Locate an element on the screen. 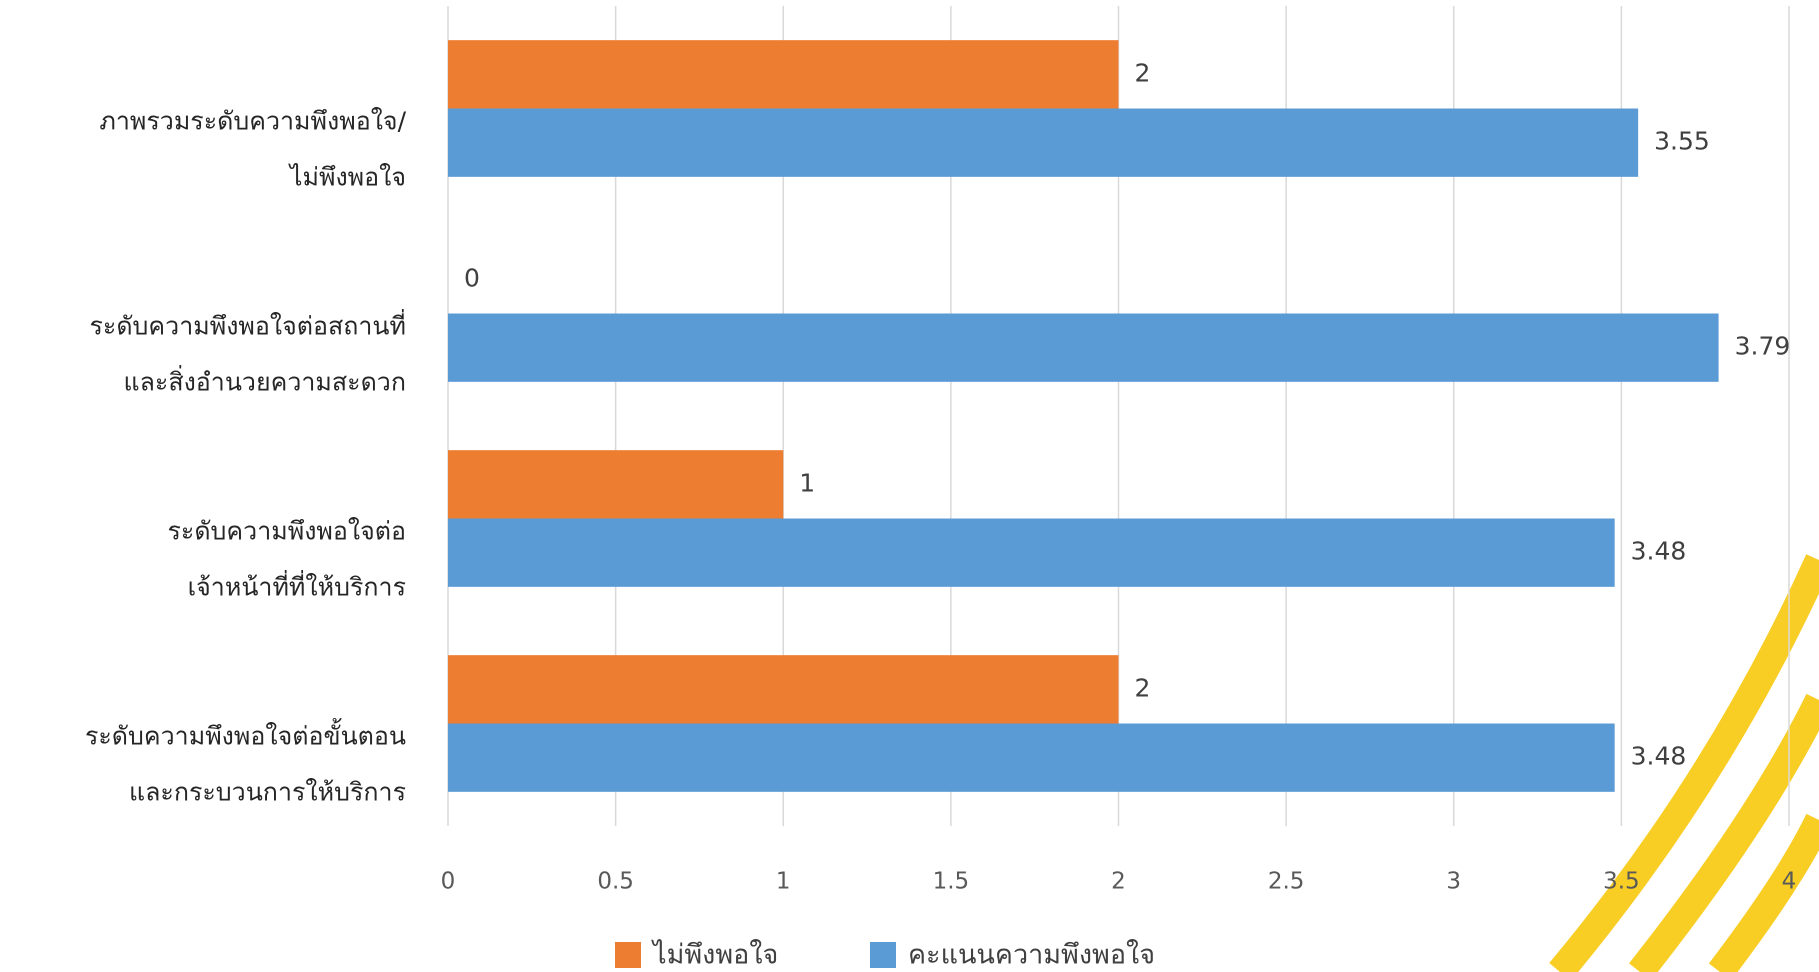 The image size is (1819, 972). x-tick-label: 2 is located at coordinates (1118, 882).